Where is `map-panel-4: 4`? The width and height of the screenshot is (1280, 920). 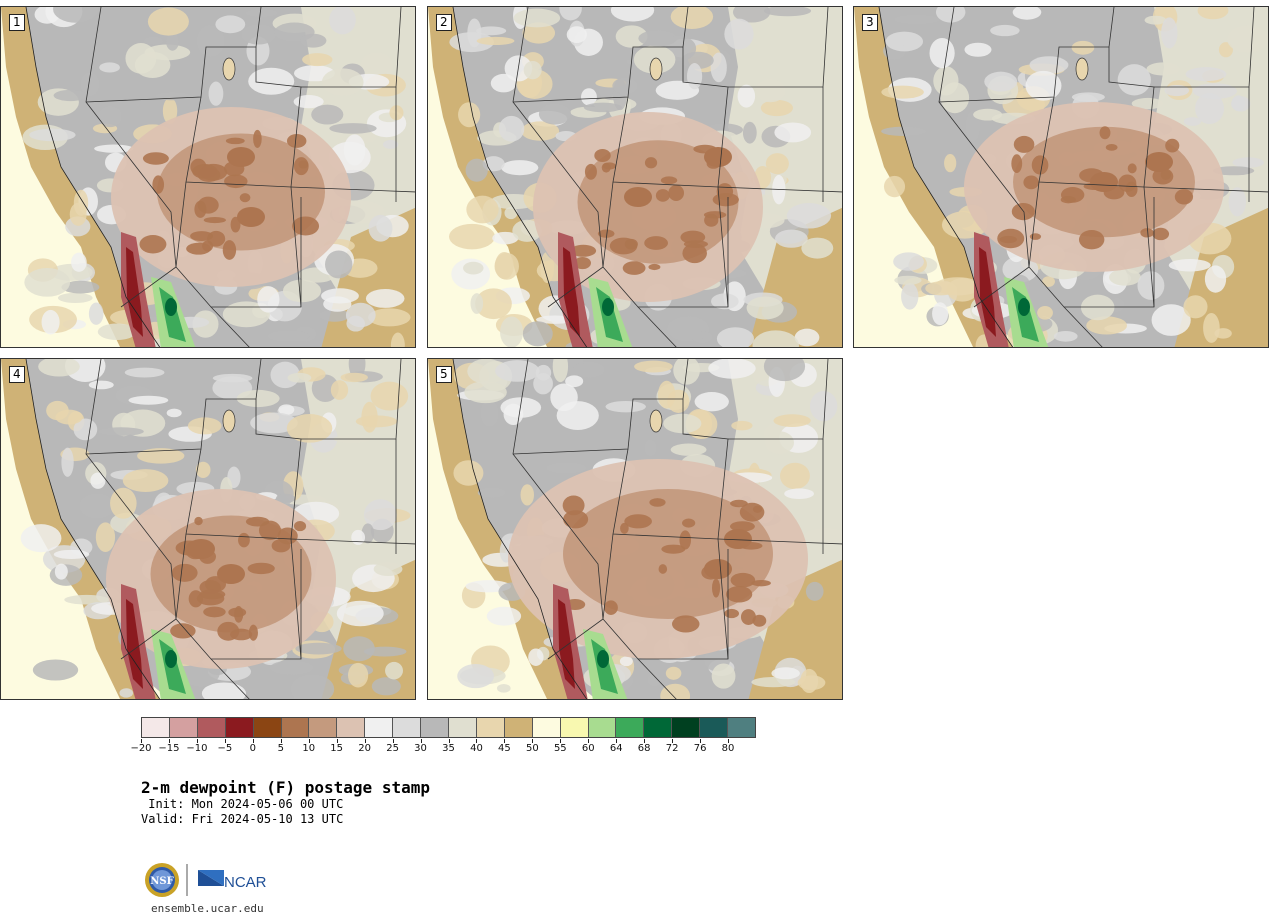 map-panel-4: 4 is located at coordinates (208, 529).